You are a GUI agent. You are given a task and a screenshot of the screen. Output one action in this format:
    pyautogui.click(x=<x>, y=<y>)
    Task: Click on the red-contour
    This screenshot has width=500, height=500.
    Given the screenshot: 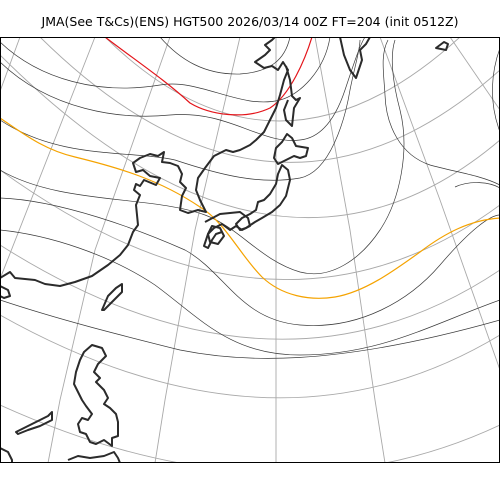 What is the action you would take?
    pyautogui.click(x=208, y=76)
    